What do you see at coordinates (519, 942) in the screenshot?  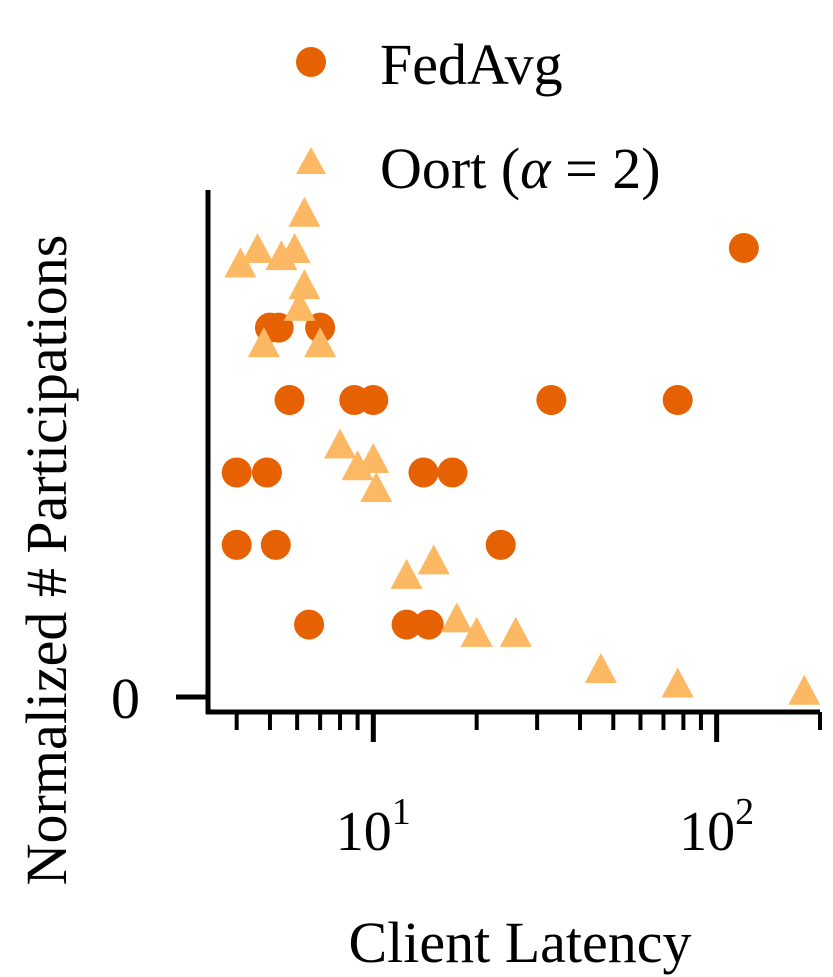 I see `x-axis-label: Client Latency` at bounding box center [519, 942].